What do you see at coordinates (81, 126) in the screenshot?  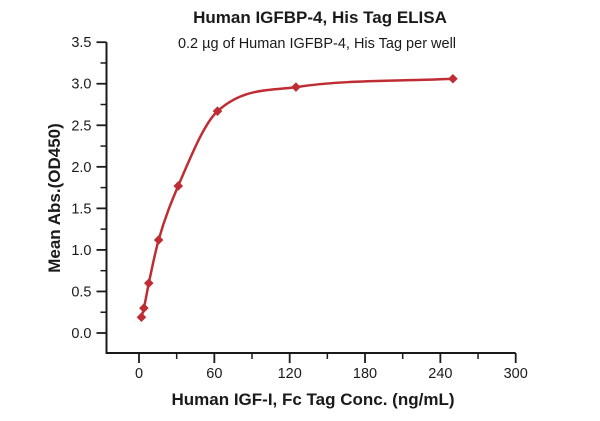 I see `y-tick-label: 2.5` at bounding box center [81, 126].